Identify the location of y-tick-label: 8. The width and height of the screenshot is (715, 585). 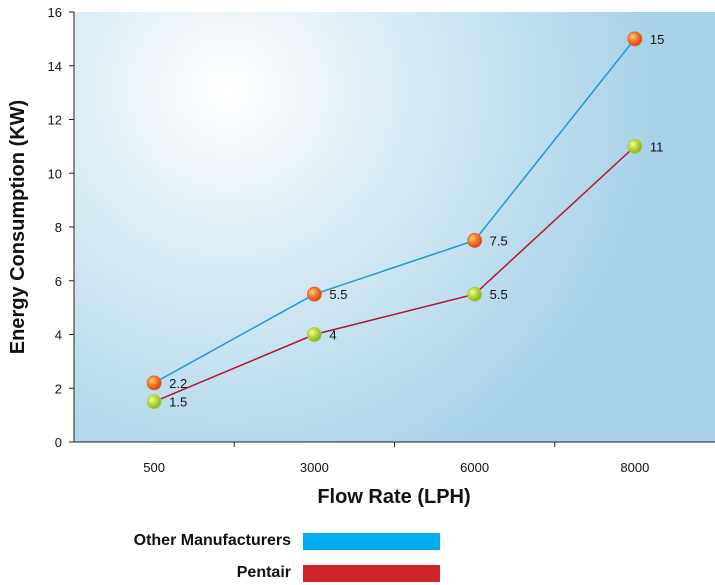
(58, 227).